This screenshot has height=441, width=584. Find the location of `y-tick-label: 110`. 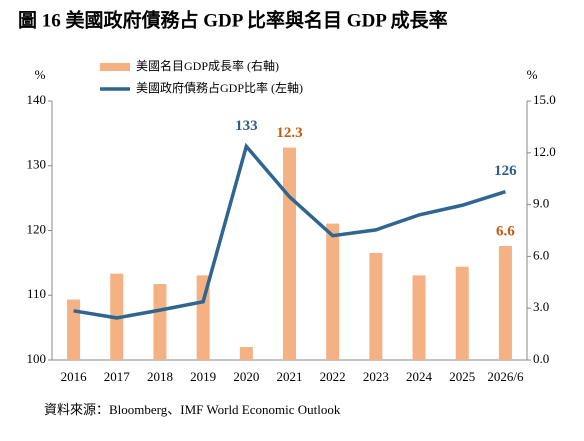

y-tick-label: 110 is located at coordinates (36, 293).